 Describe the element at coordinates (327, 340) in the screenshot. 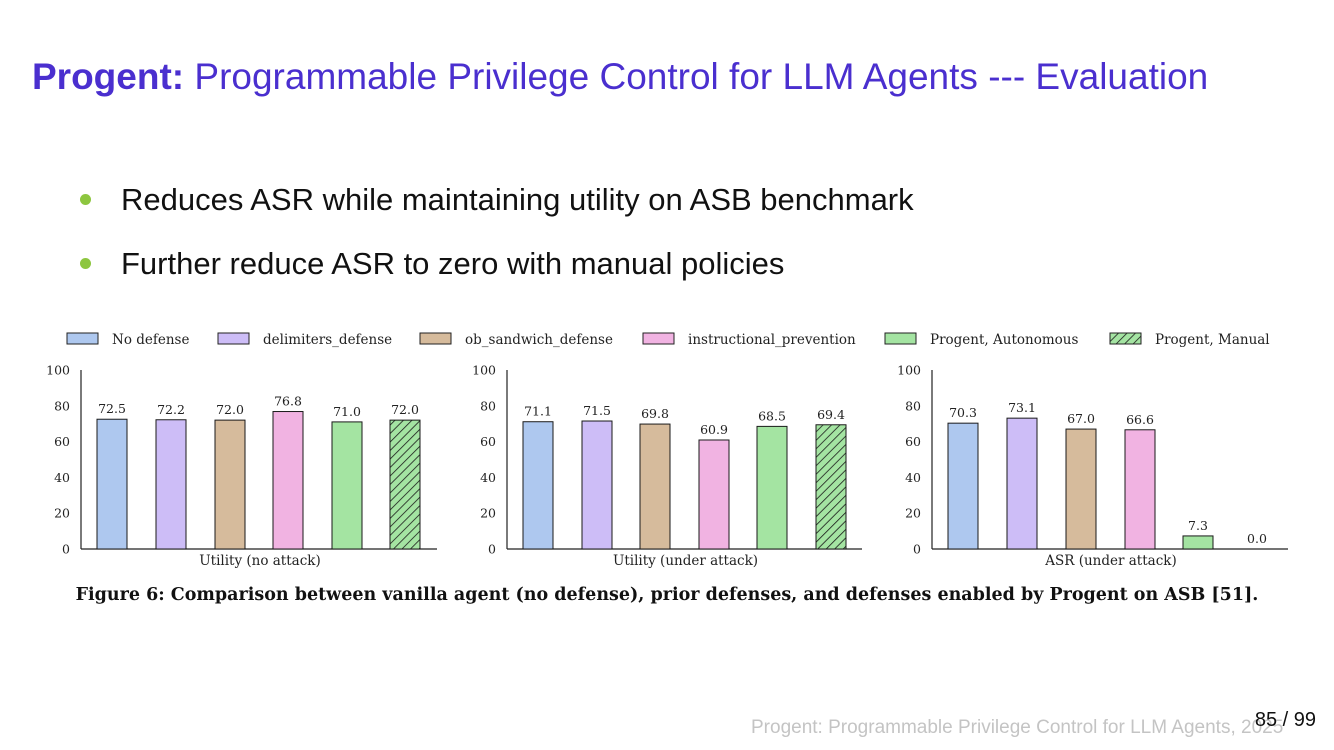

I see `legend-label: delimiters_defense` at that location.